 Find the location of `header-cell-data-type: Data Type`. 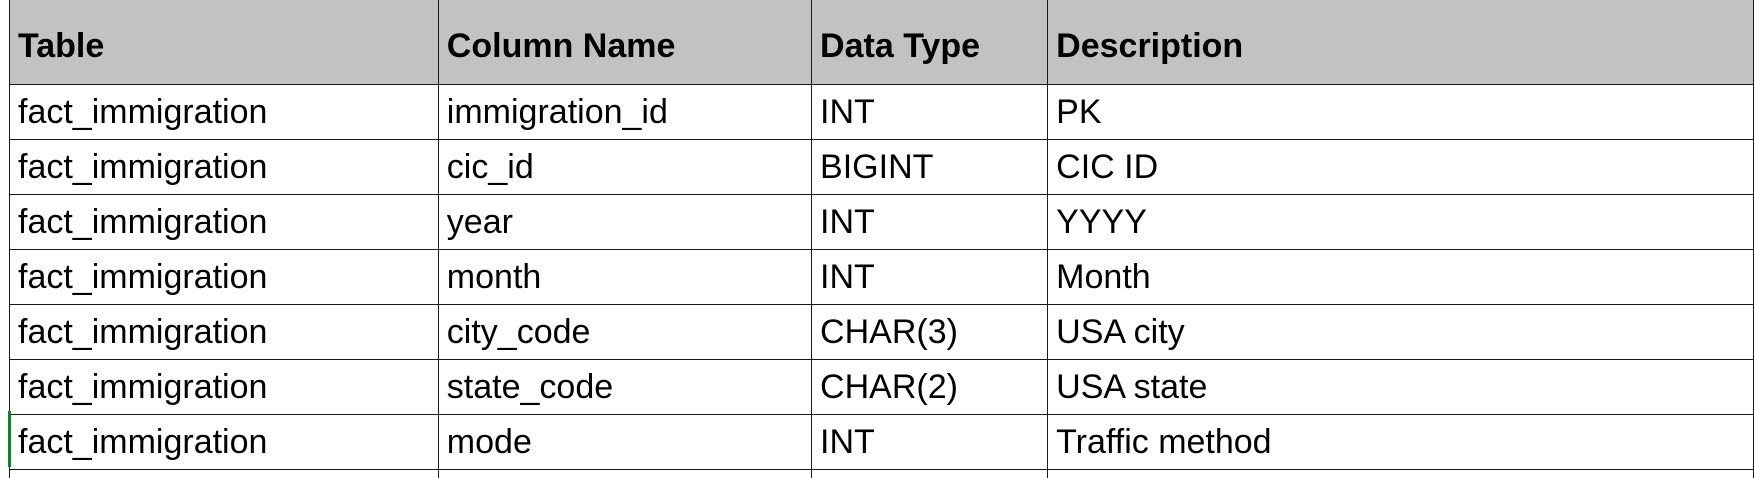

header-cell-data-type: Data Type is located at coordinates (930, 42).